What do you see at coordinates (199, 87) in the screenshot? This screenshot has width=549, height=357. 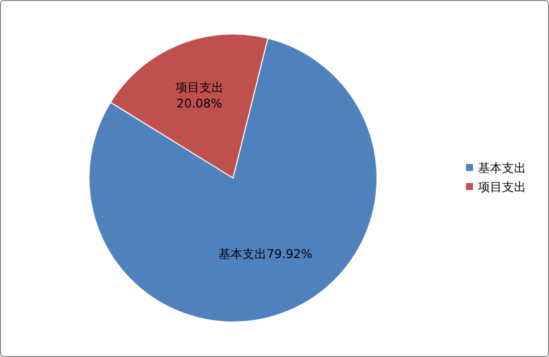 I see `slice-label: 项目支出` at bounding box center [199, 87].